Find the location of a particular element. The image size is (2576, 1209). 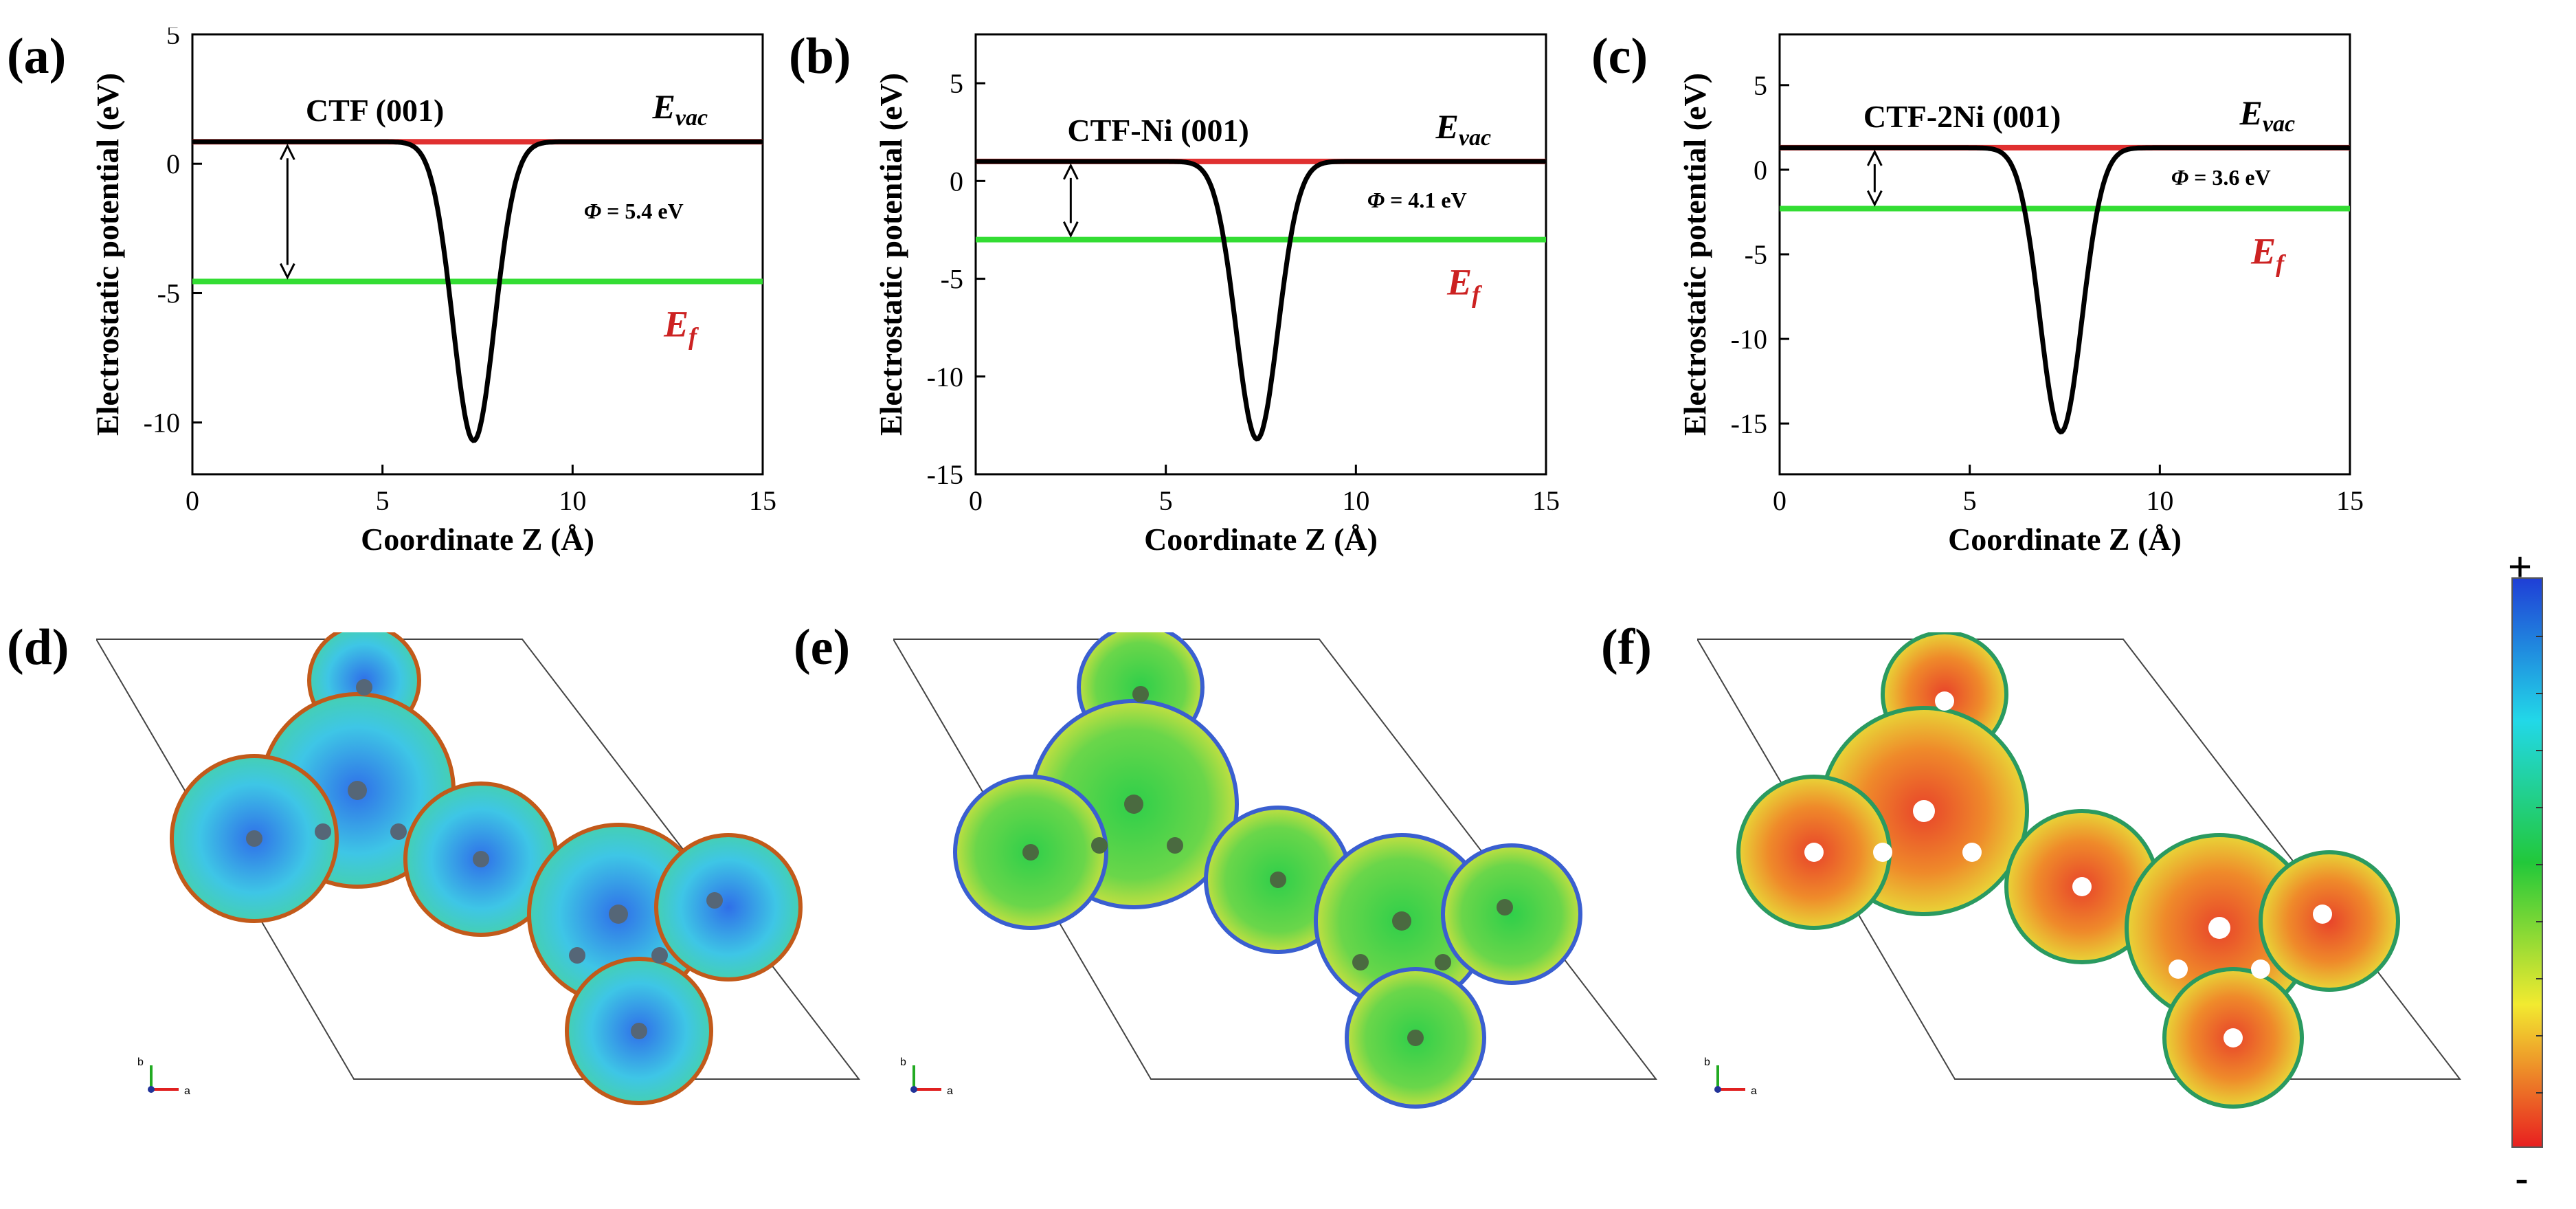

panel-label-c: (c) is located at coordinates (1619, 57).